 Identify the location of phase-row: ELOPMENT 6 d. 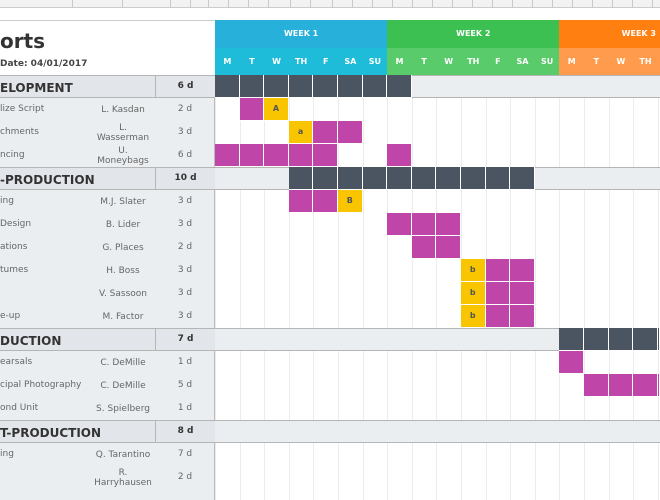
(107, 86).